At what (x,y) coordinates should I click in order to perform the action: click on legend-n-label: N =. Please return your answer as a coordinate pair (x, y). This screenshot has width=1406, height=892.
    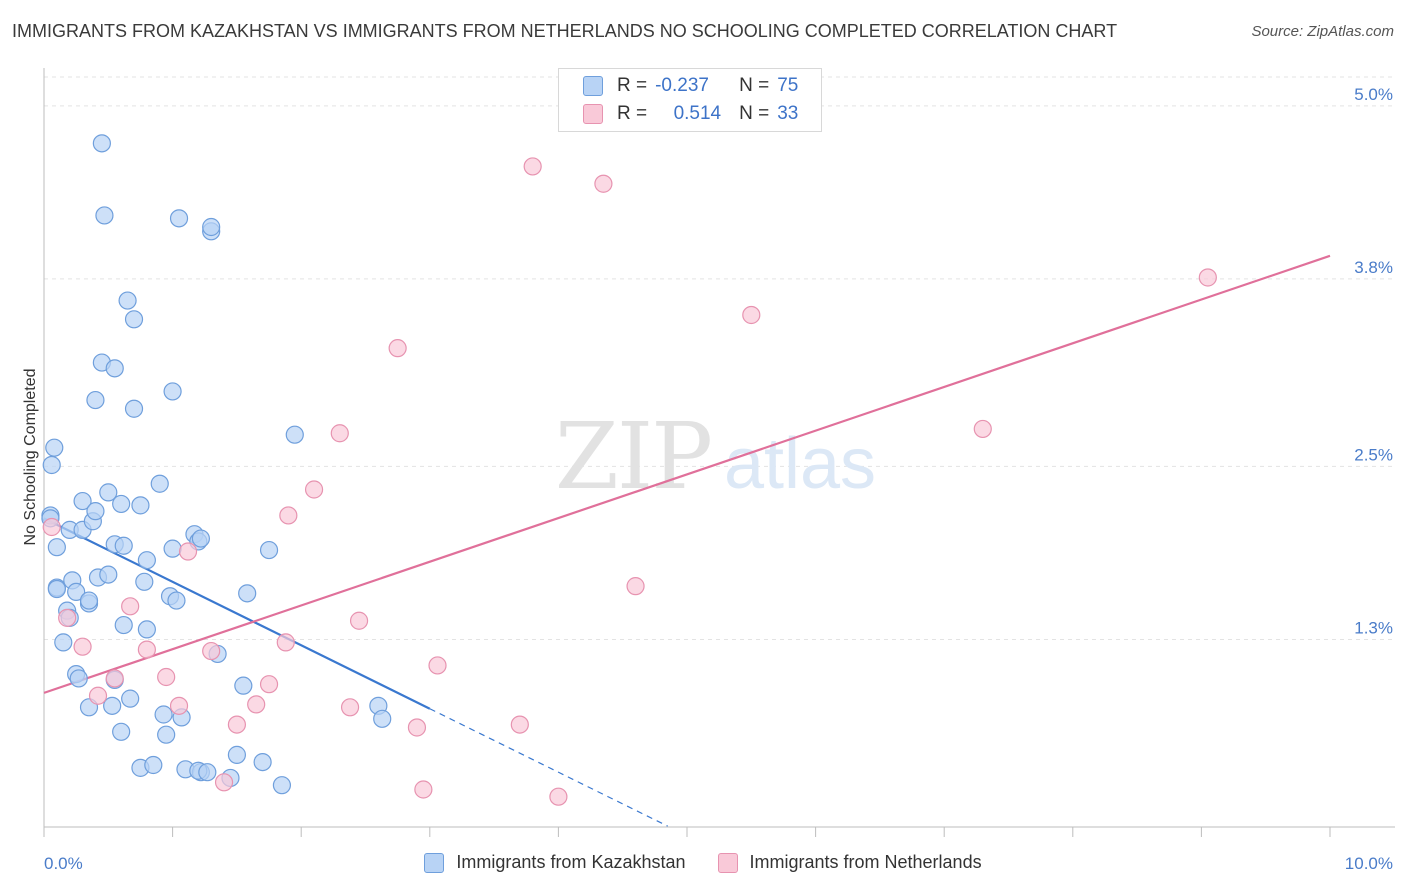
    Looking at the image, I should click on (754, 85).